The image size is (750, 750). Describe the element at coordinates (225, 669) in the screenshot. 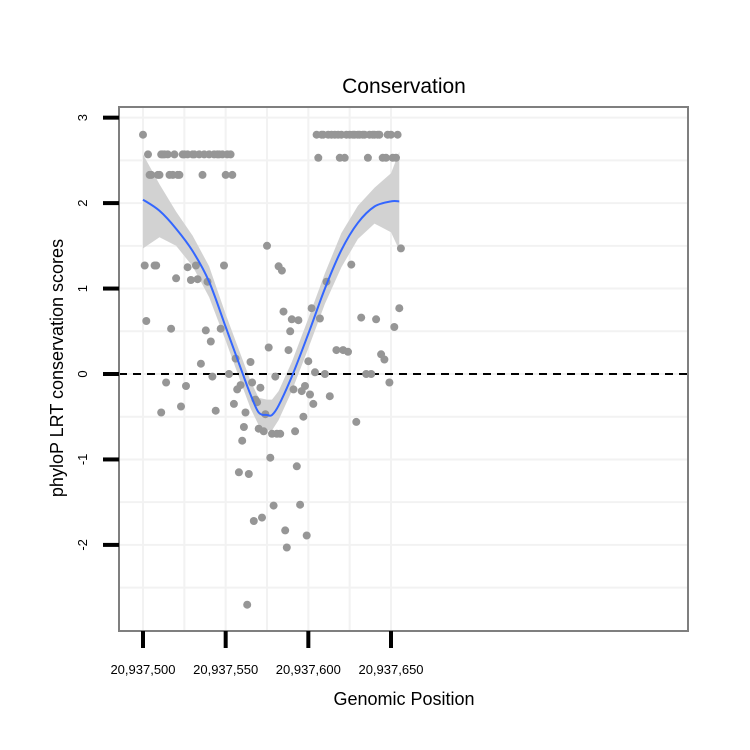

I see `x-tick-label: 20,937,550` at that location.